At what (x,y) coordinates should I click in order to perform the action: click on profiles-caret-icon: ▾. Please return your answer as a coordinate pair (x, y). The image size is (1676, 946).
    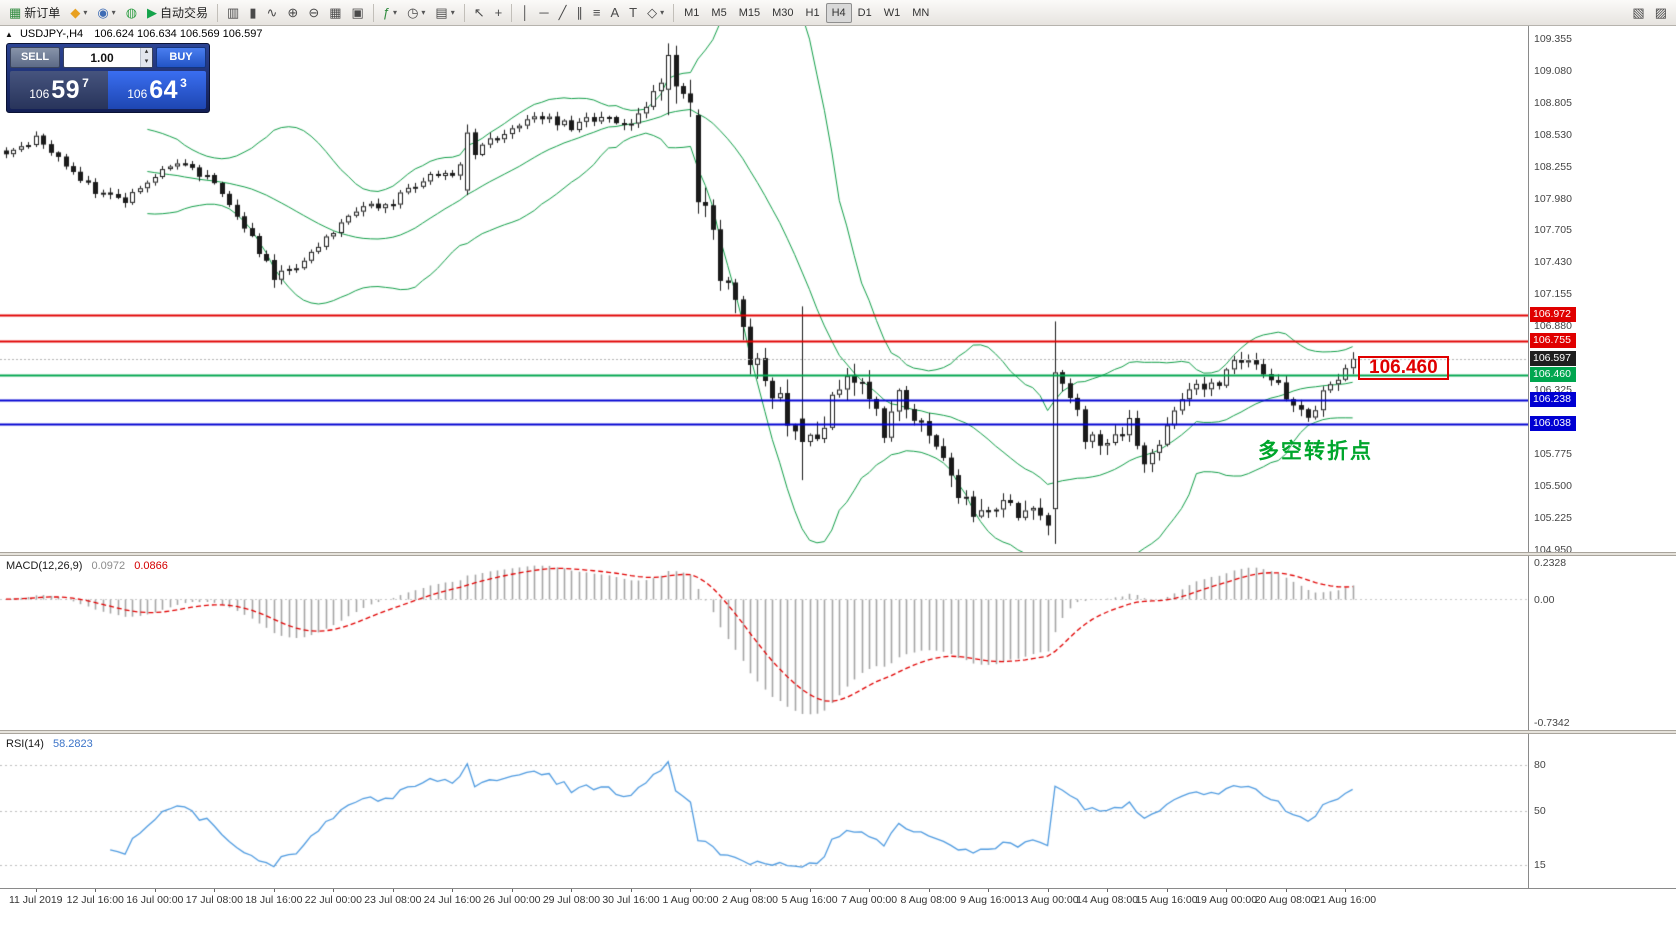
    Looking at the image, I should click on (113, 12).